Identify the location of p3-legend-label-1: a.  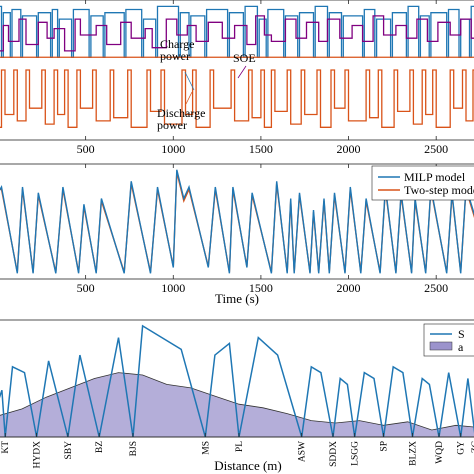
(461, 347).